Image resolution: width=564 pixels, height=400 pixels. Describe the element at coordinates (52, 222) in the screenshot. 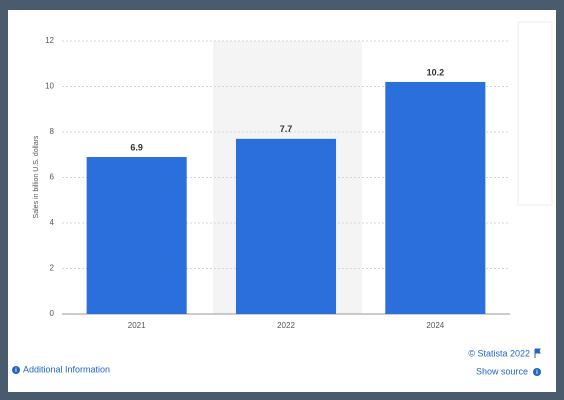

I see `y-tick-label: 4` at that location.